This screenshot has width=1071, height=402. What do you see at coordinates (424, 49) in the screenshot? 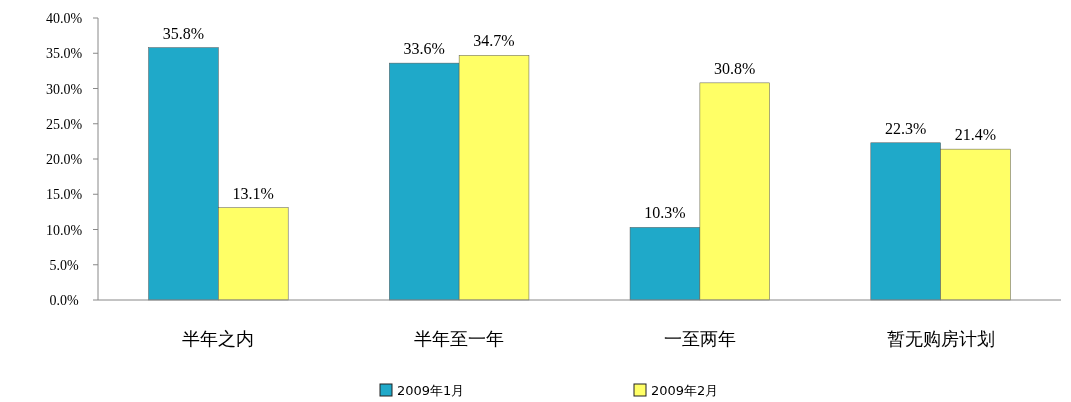
I see `data-label: 33.6%` at bounding box center [424, 49].